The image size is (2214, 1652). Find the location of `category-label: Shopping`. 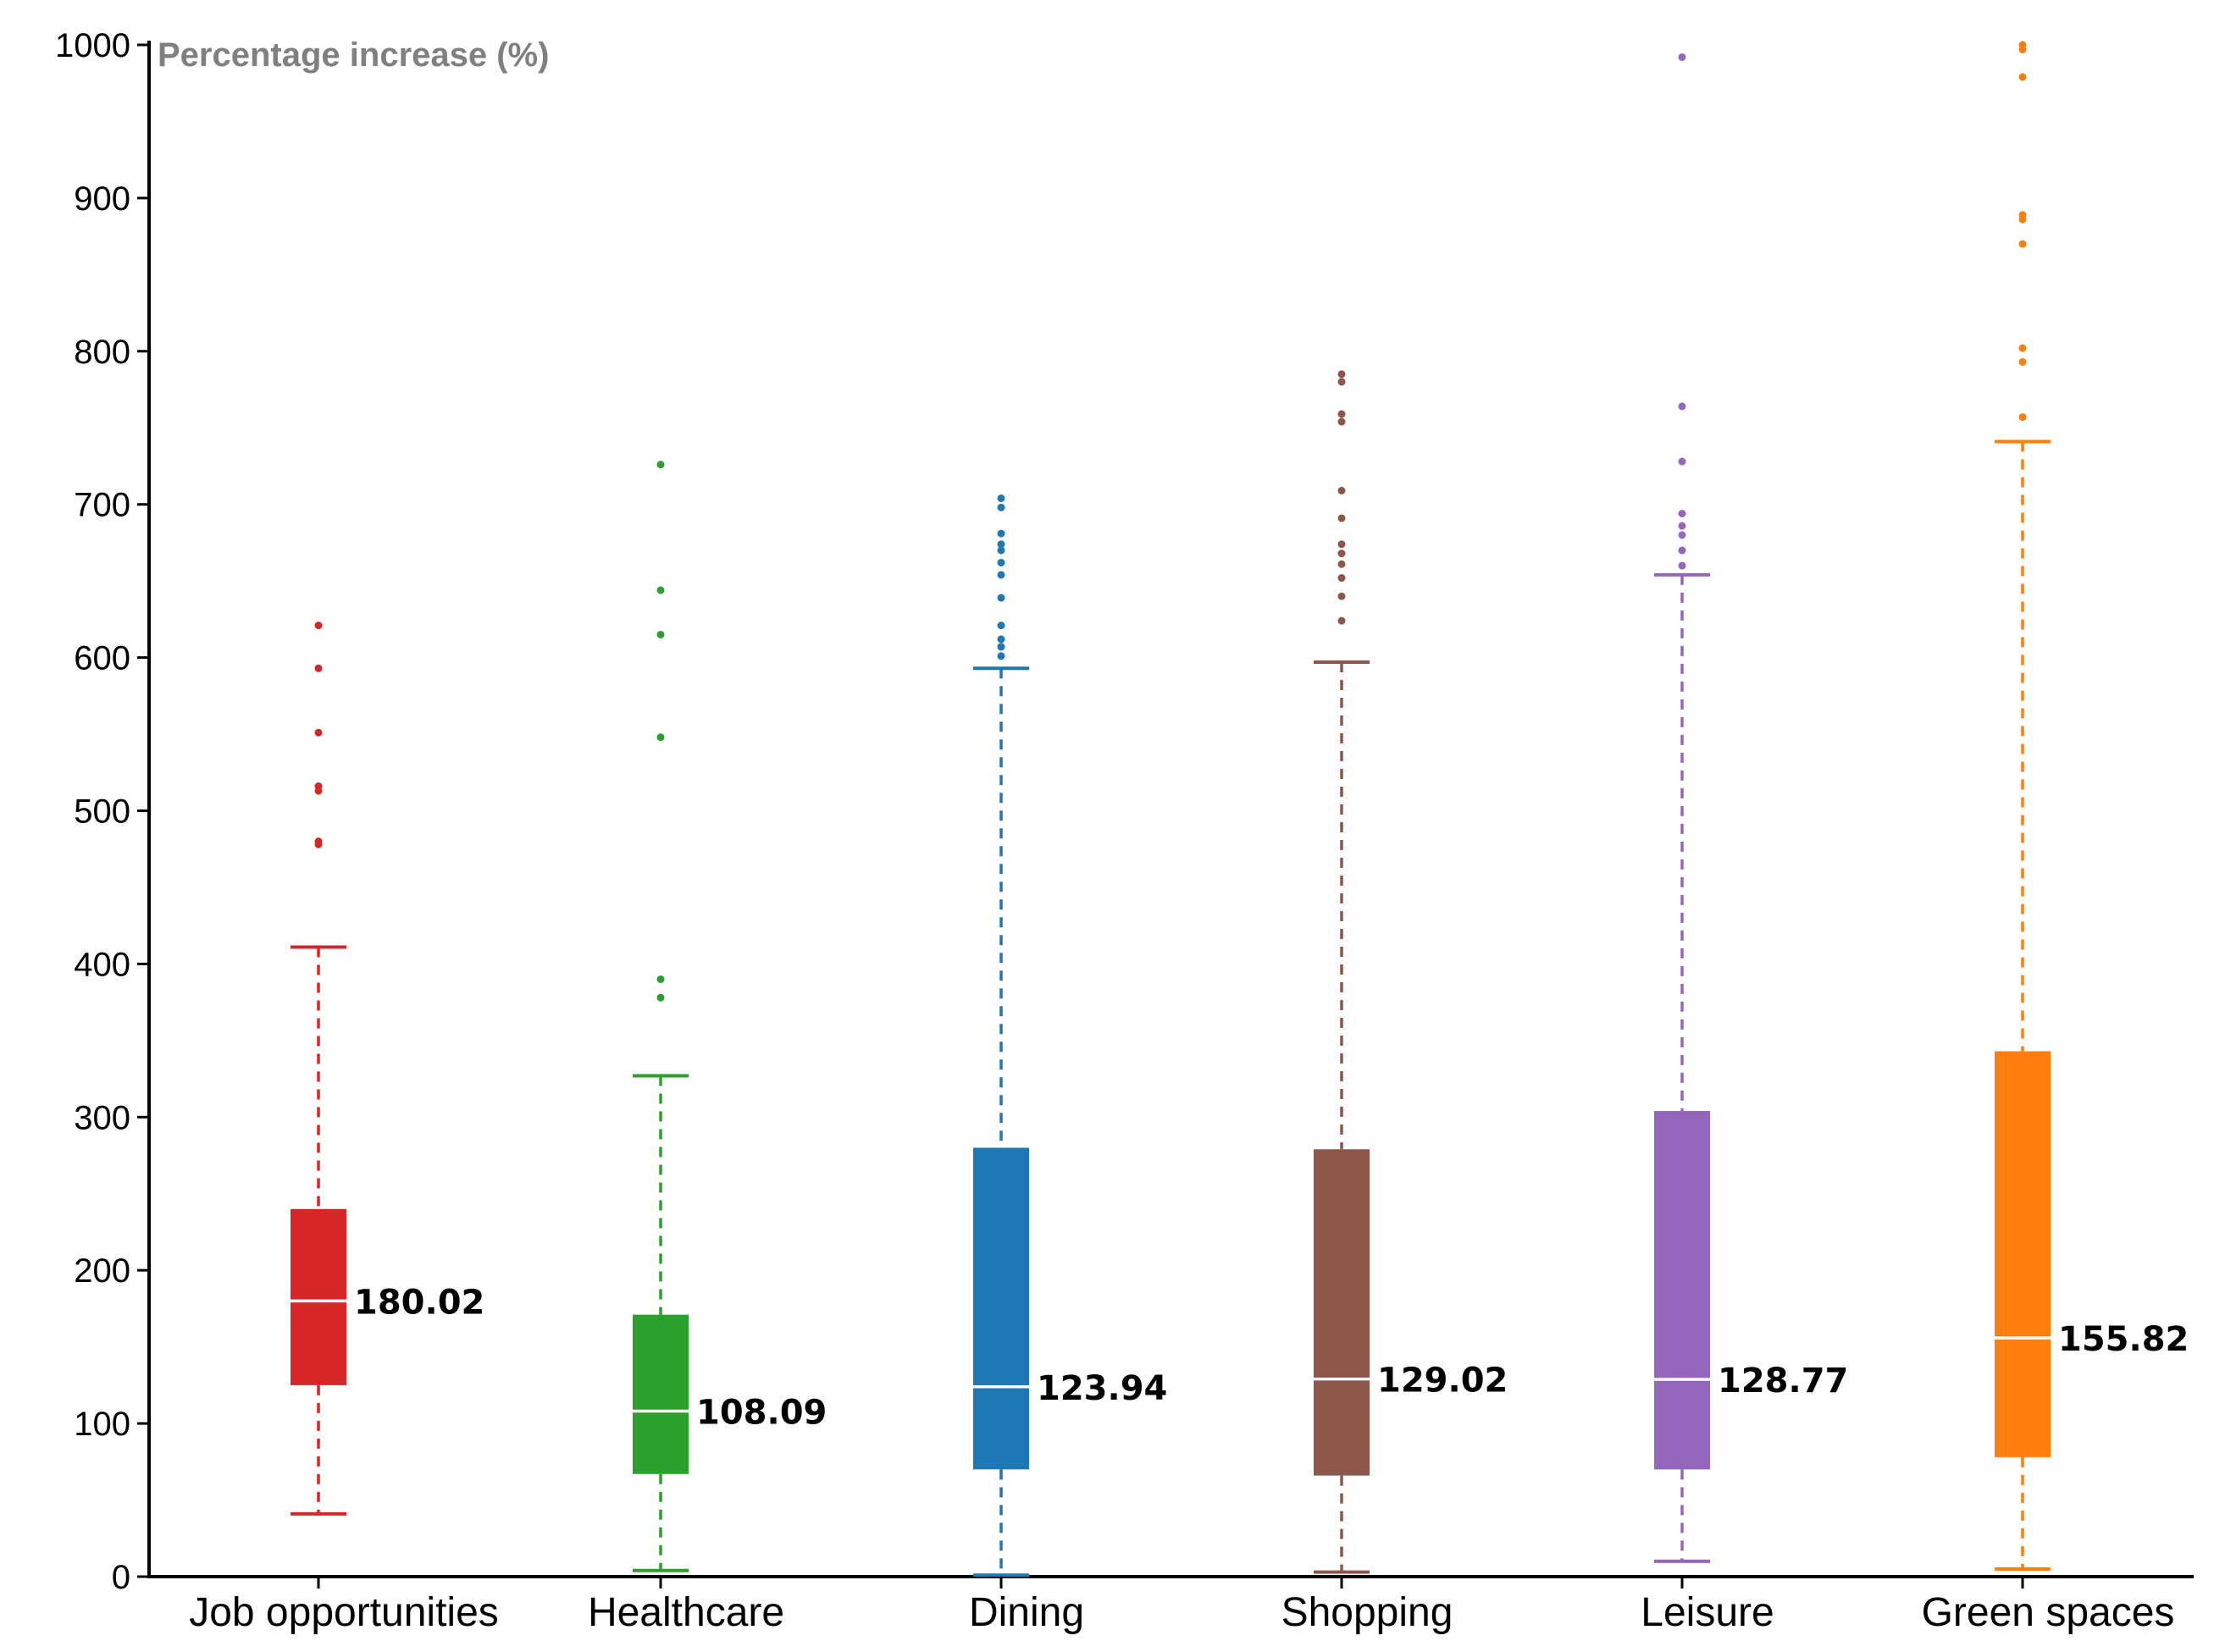

category-label: Shopping is located at coordinates (1367, 1612).